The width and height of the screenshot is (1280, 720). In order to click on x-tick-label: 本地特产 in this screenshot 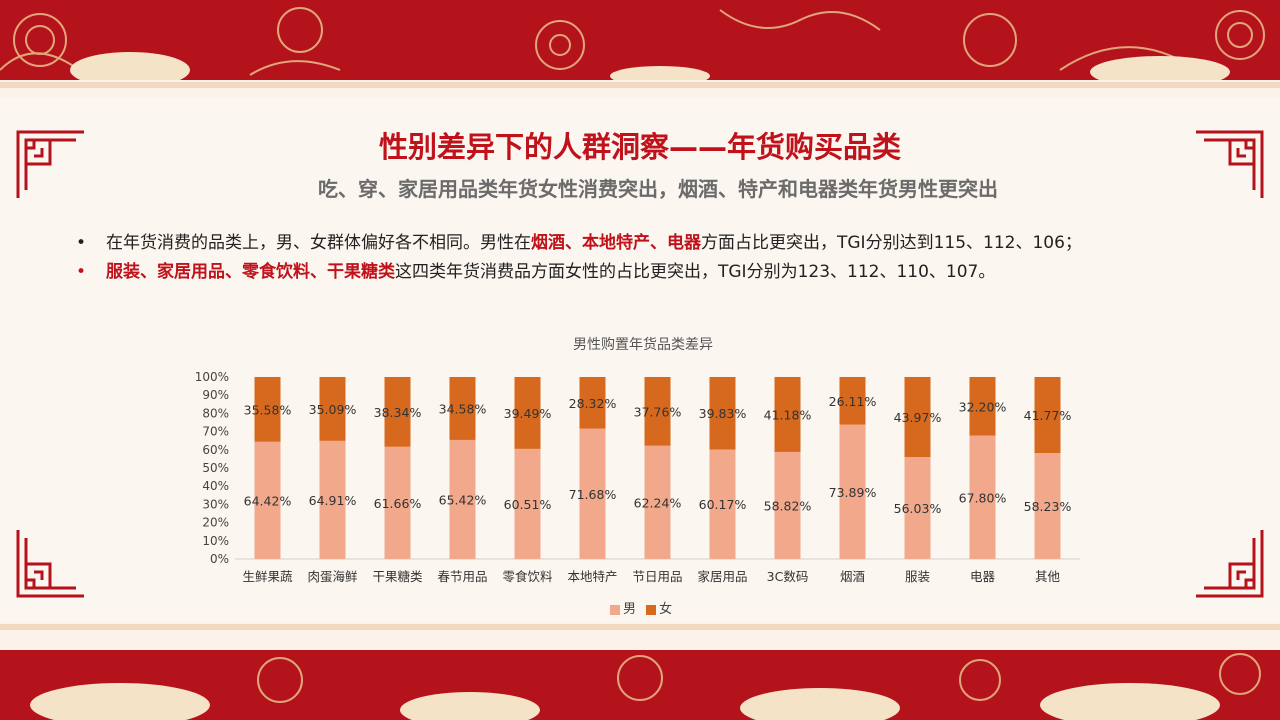, I will do `click(592, 576)`.